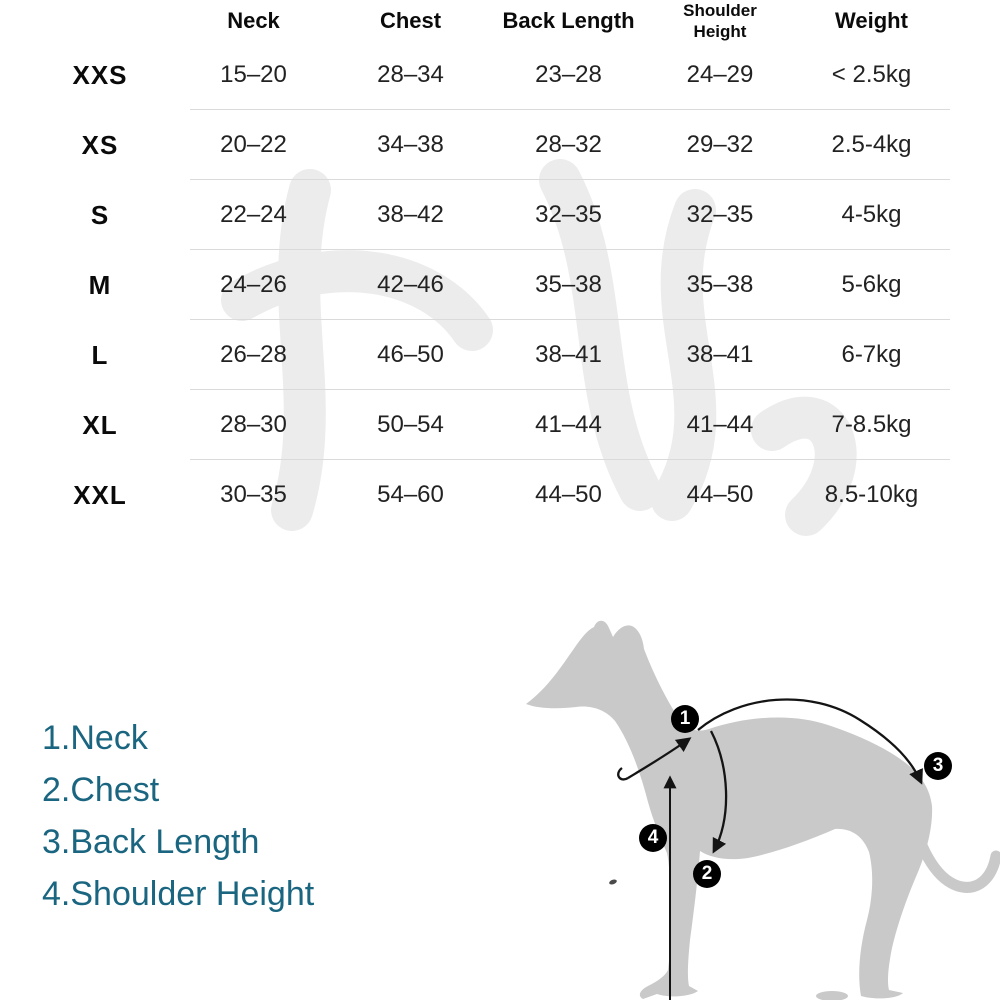 The width and height of the screenshot is (1000, 1000). What do you see at coordinates (253, 214) in the screenshot?
I see `cell-neck: 22–24` at bounding box center [253, 214].